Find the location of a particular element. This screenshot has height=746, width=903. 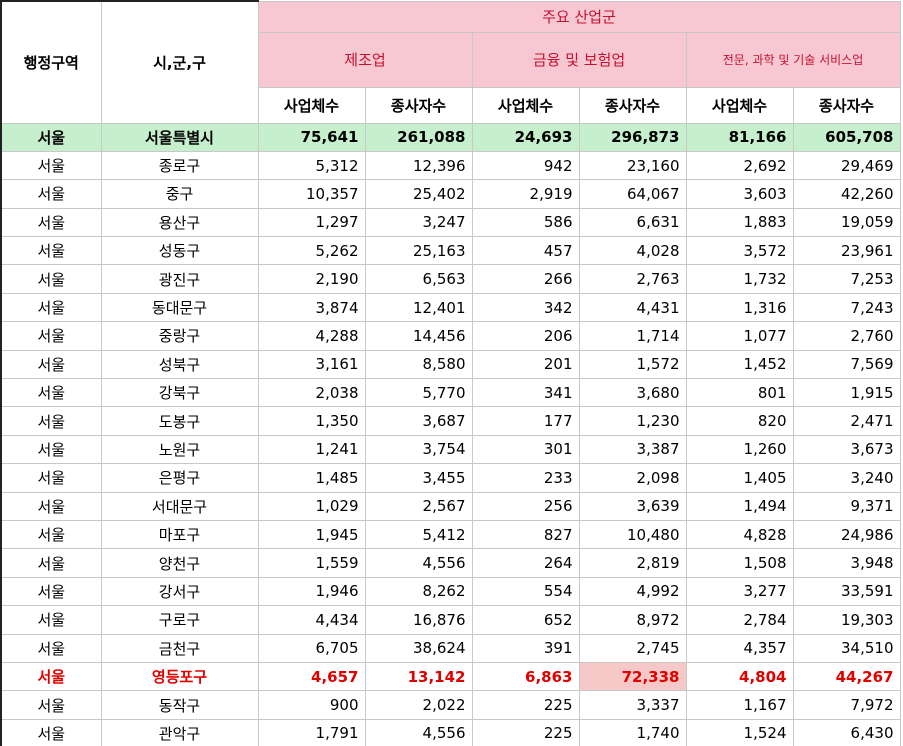

cell-value: 201 is located at coordinates (525, 364).